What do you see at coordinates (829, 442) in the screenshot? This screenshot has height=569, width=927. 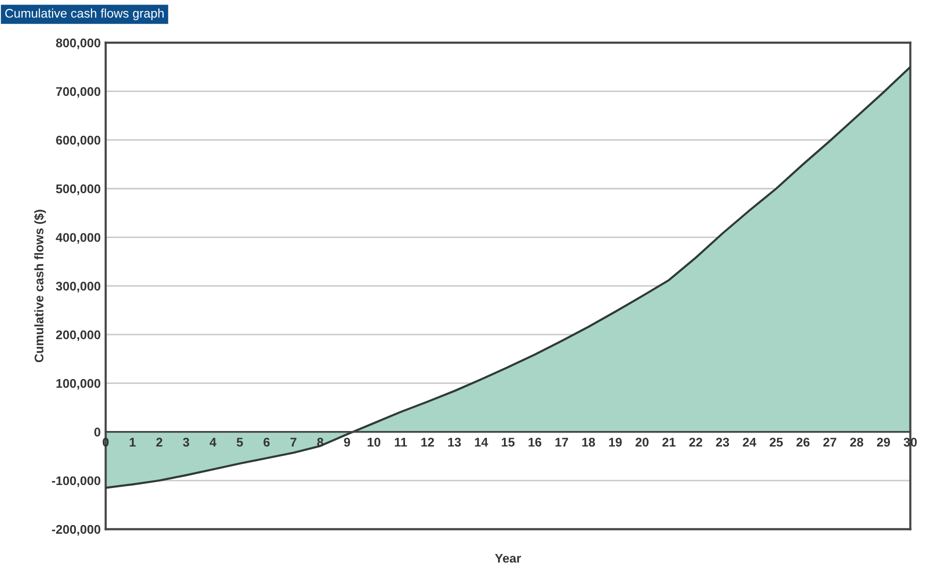 I see `x-tick-label: 27` at bounding box center [829, 442].